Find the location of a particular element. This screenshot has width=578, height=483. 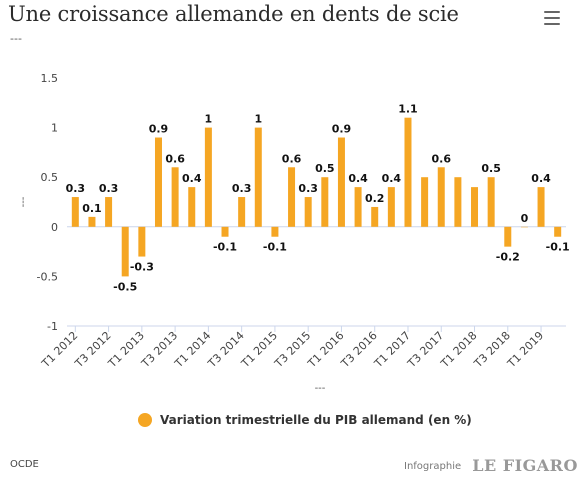

x-tick-label: T1 2019 is located at coordinates (525, 350).